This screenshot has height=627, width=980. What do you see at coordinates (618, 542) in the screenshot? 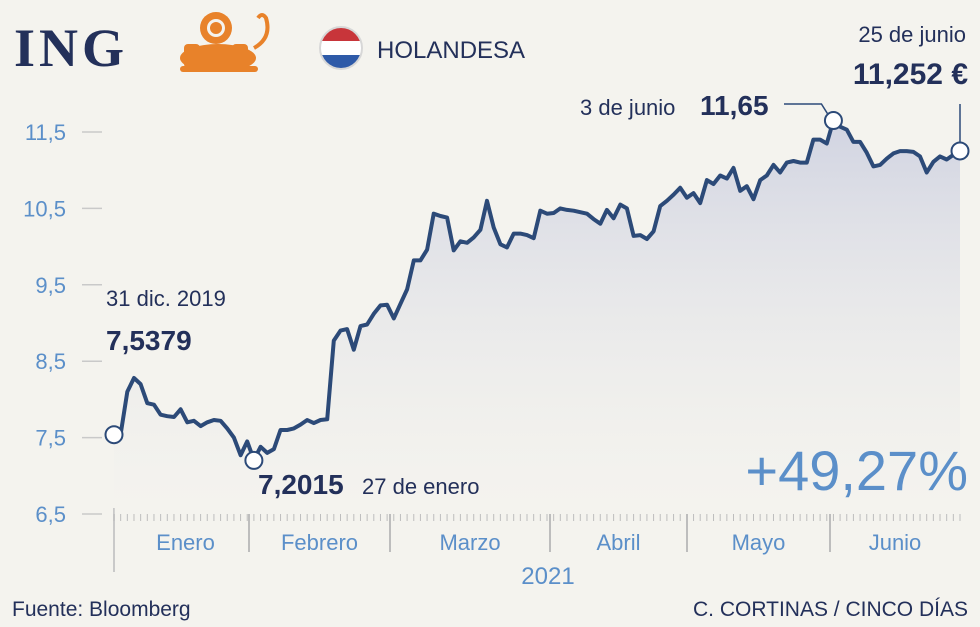
I see `month-label: Abril` at bounding box center [618, 542].